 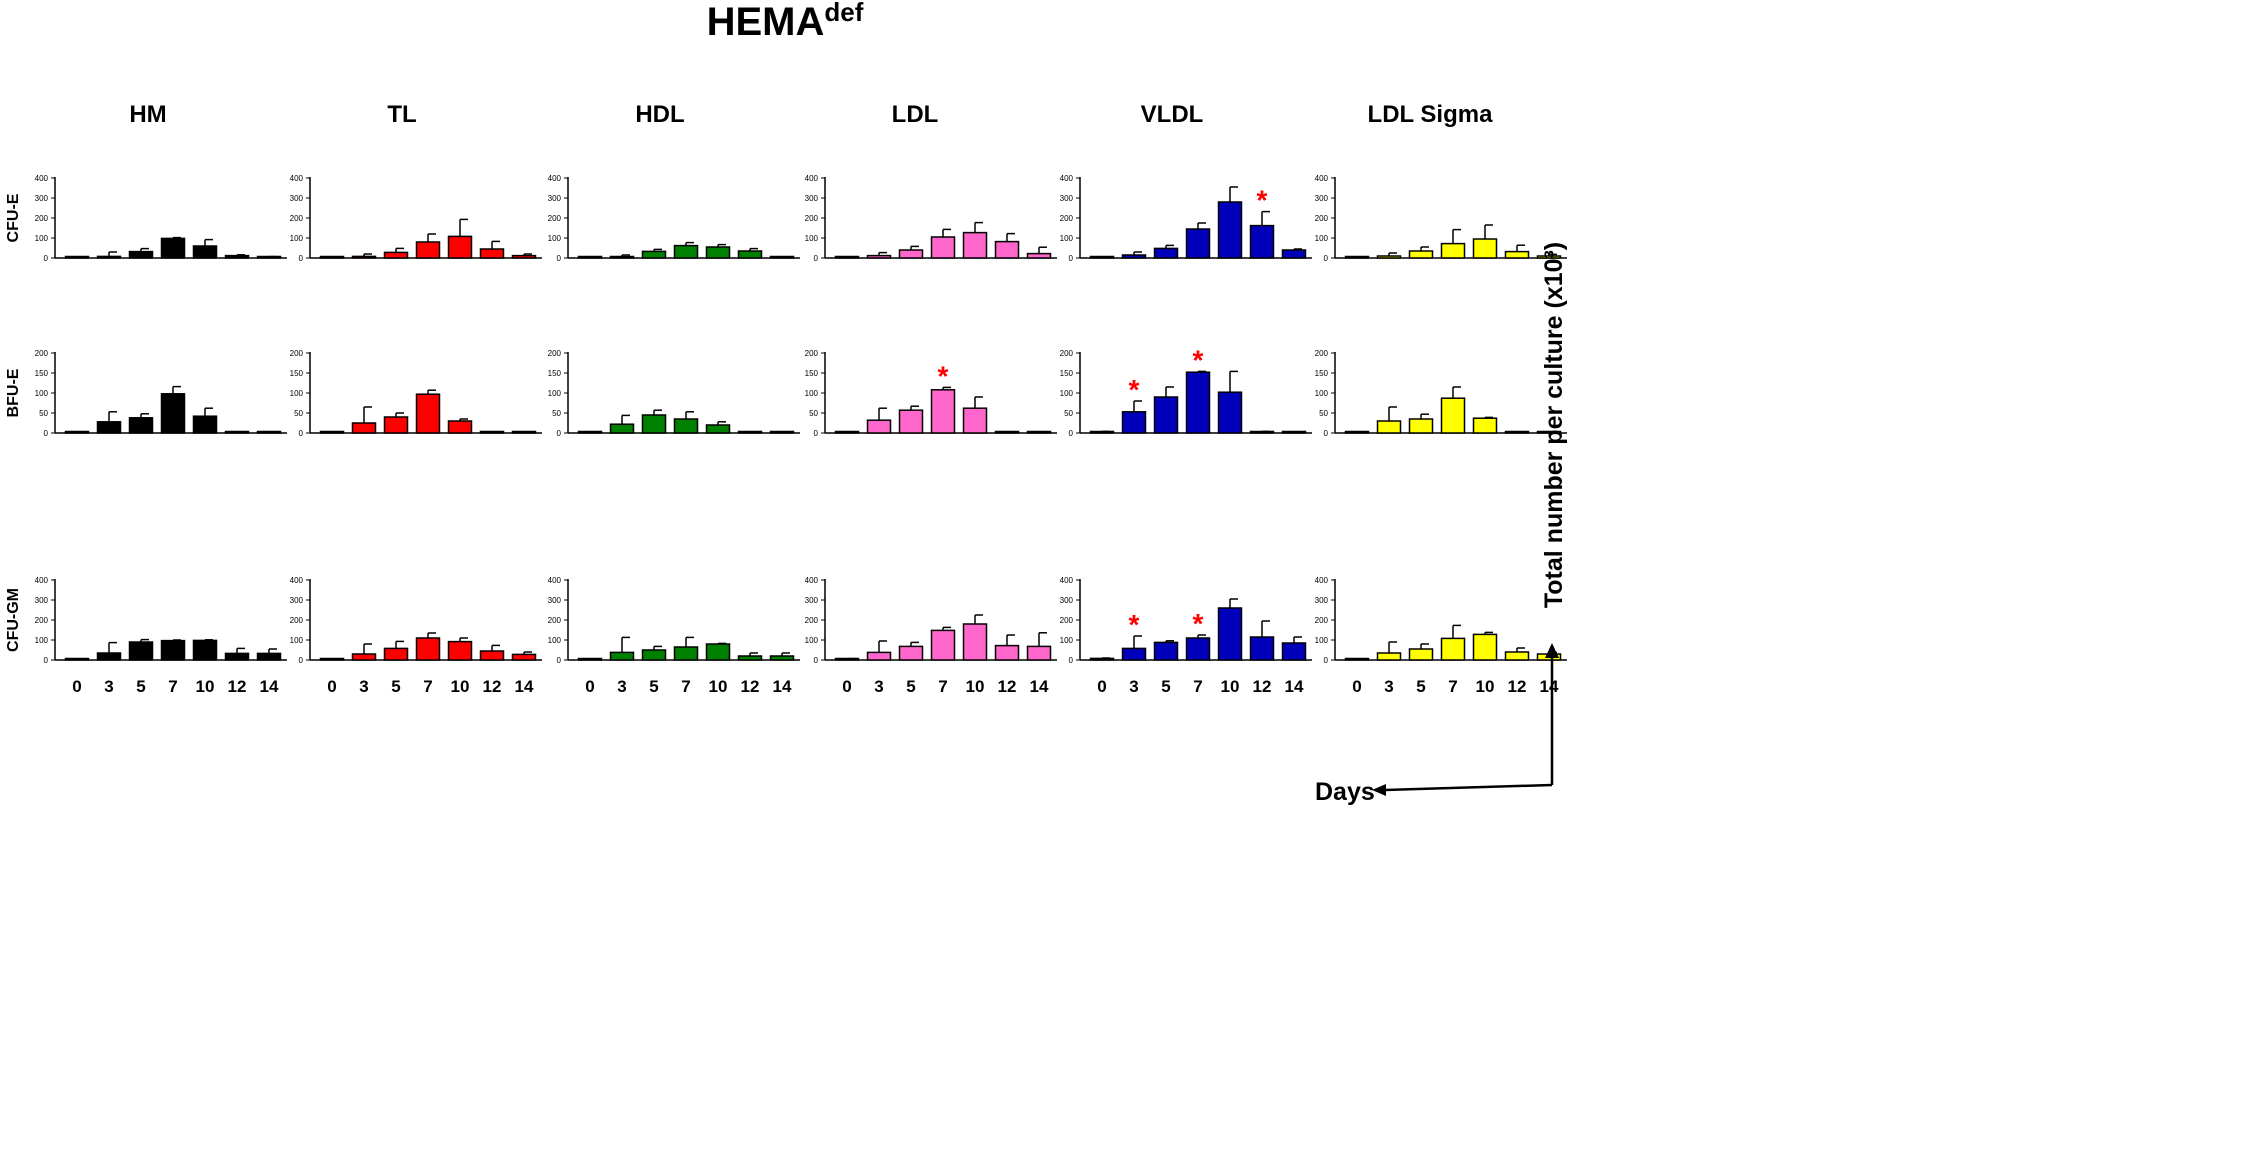 I want to click on outer-y-axis-label: Total number per culture (x10³), so click(x=1554, y=425).